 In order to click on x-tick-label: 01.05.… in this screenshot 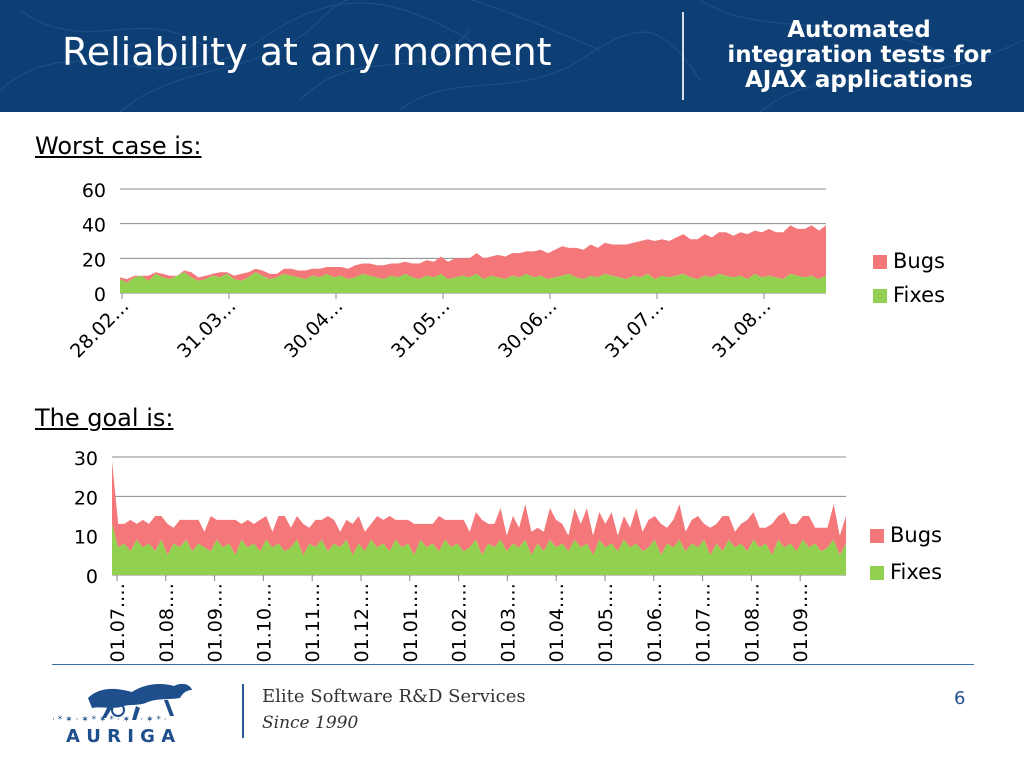, I will do `click(606, 622)`.